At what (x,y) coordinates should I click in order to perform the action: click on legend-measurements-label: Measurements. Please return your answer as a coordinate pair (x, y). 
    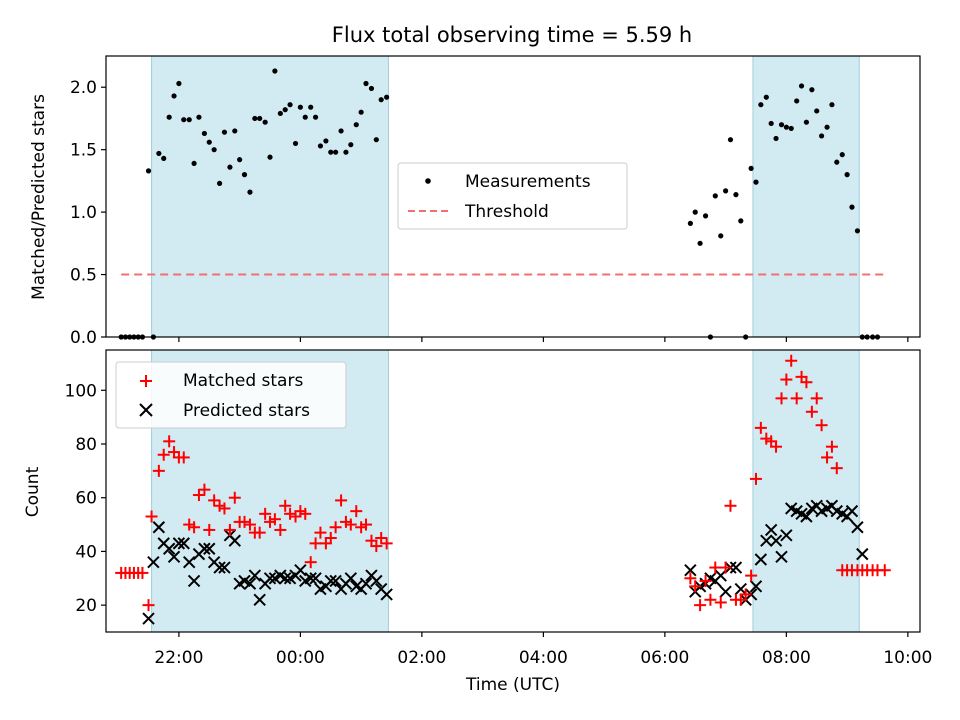
    Looking at the image, I should click on (528, 182).